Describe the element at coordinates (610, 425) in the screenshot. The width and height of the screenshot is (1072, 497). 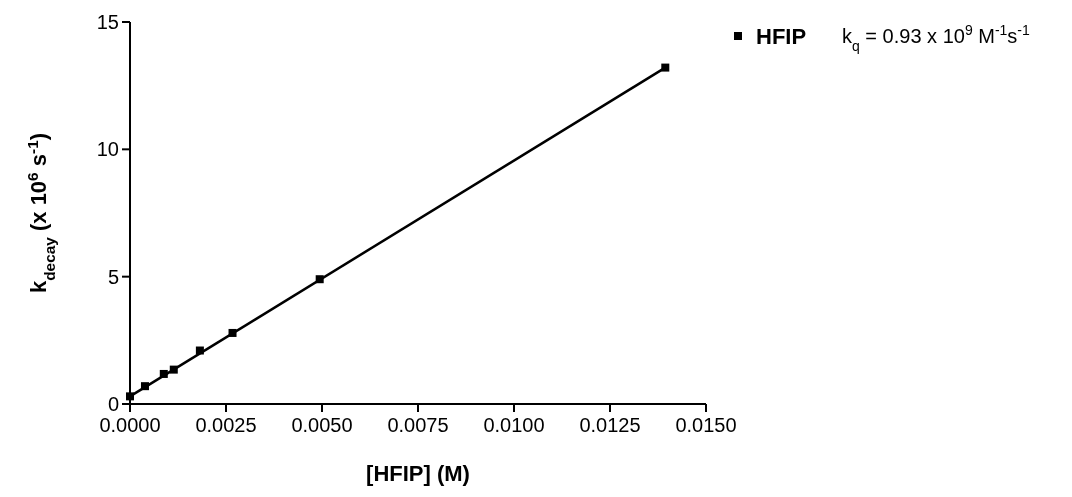
I see `x-tick-label: 0.0125` at that location.